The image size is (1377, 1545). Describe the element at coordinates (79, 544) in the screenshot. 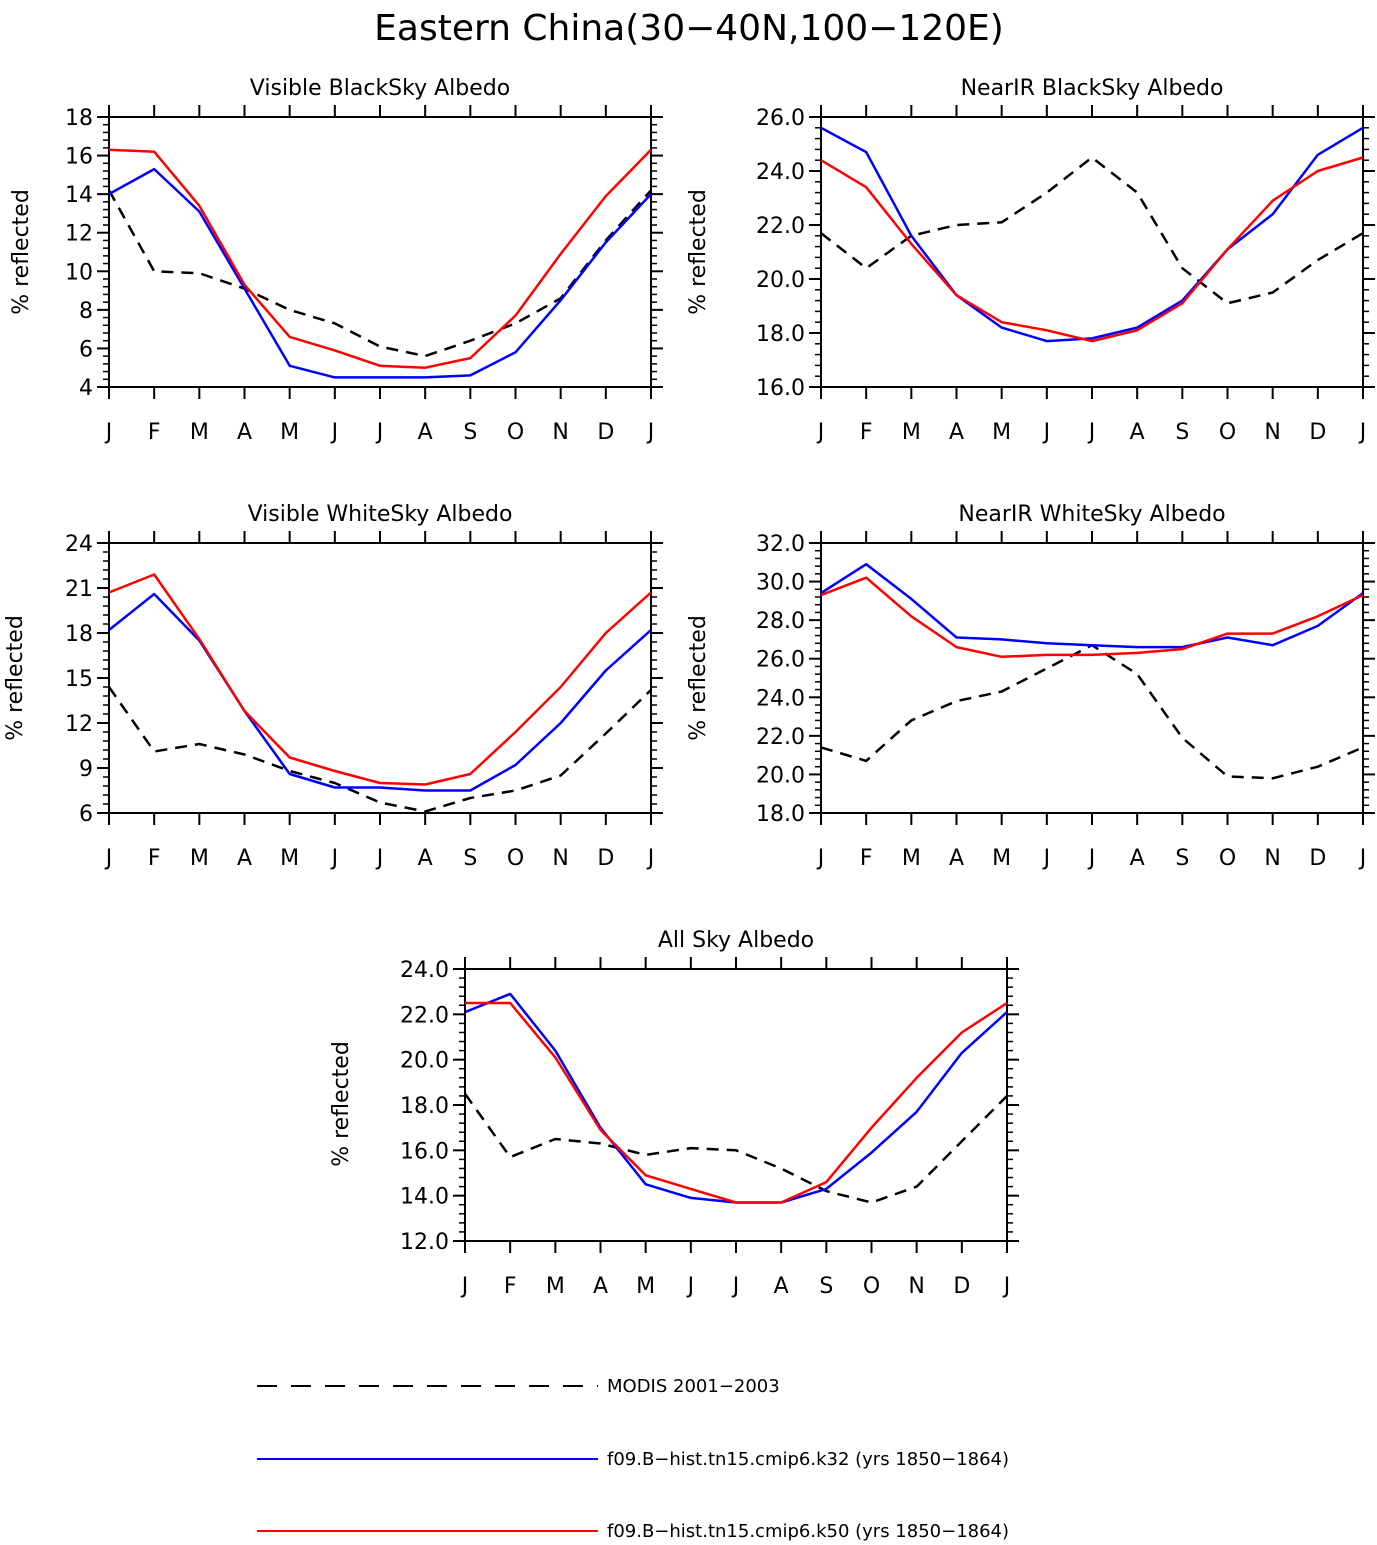

I see `y-tick-label: 24` at that location.